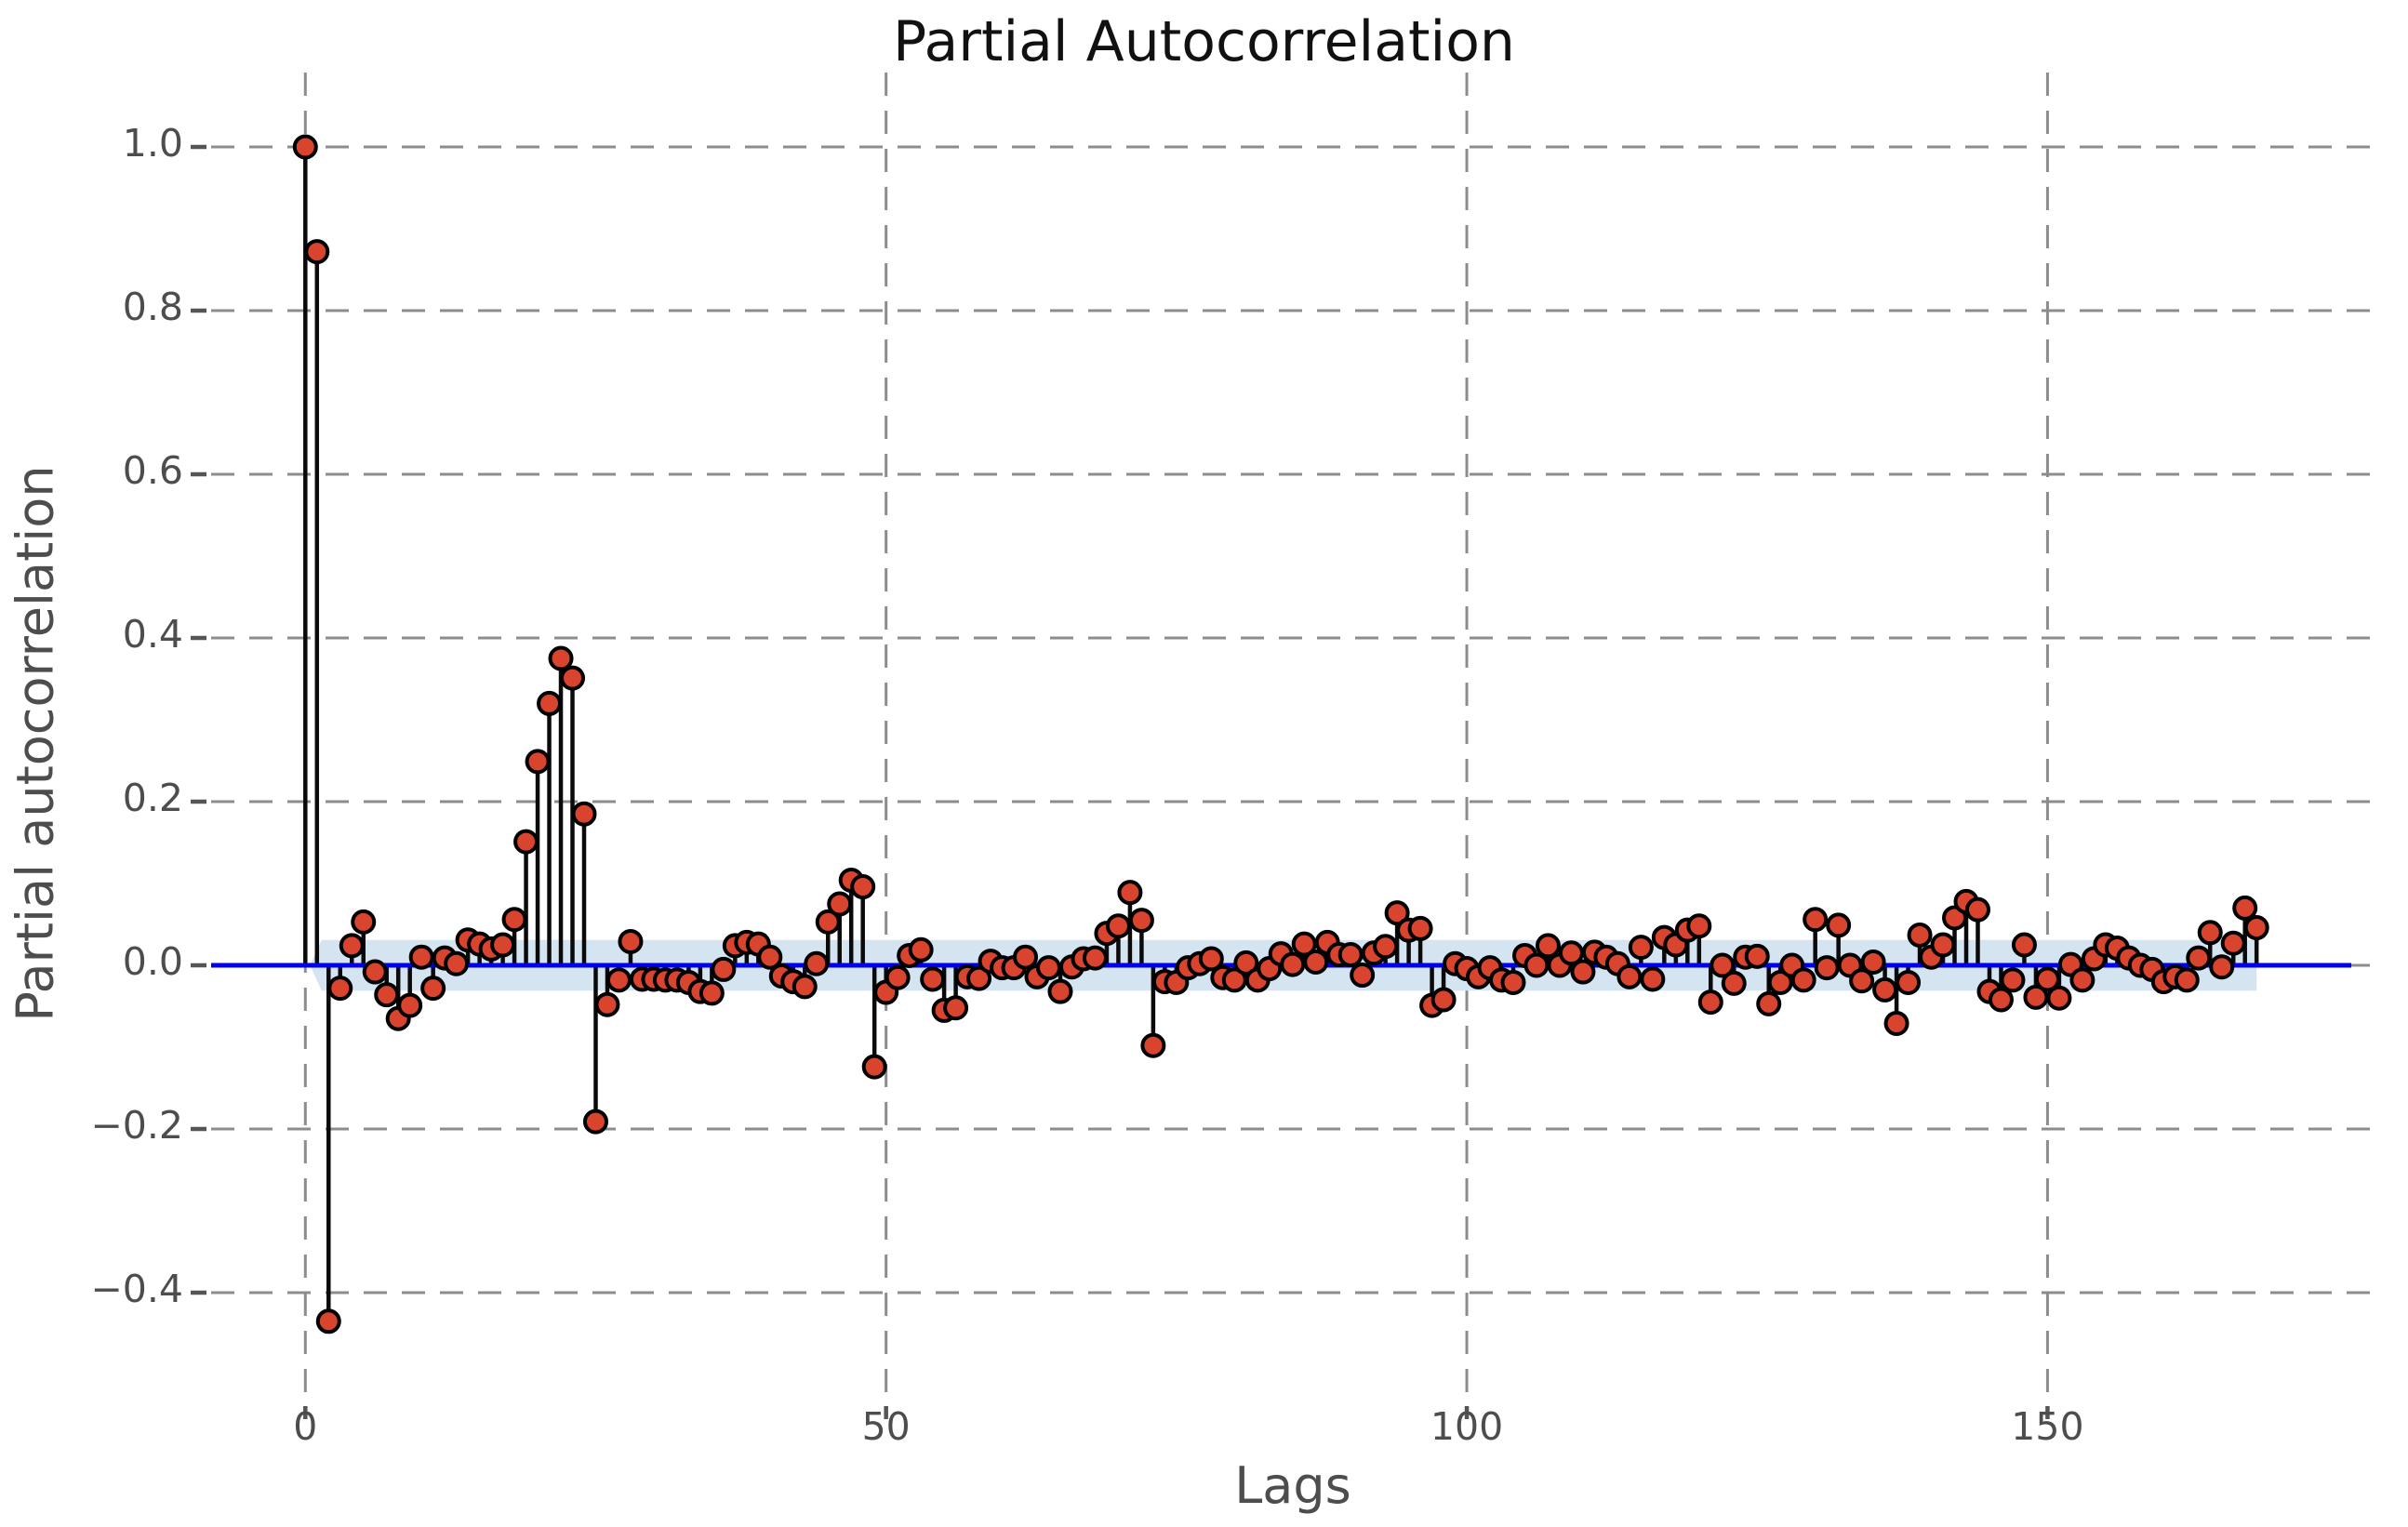 The width and height of the screenshot is (2408, 1527). I want to click on y-tick-label: 0.0, so click(152, 962).